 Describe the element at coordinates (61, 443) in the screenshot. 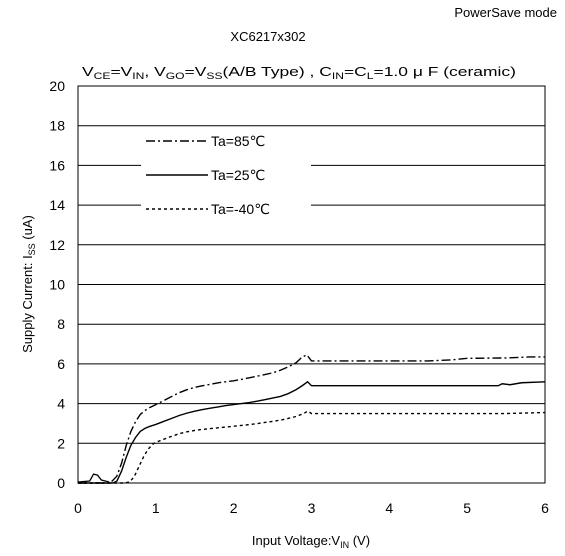

I see `y-tick-label: 2` at that location.